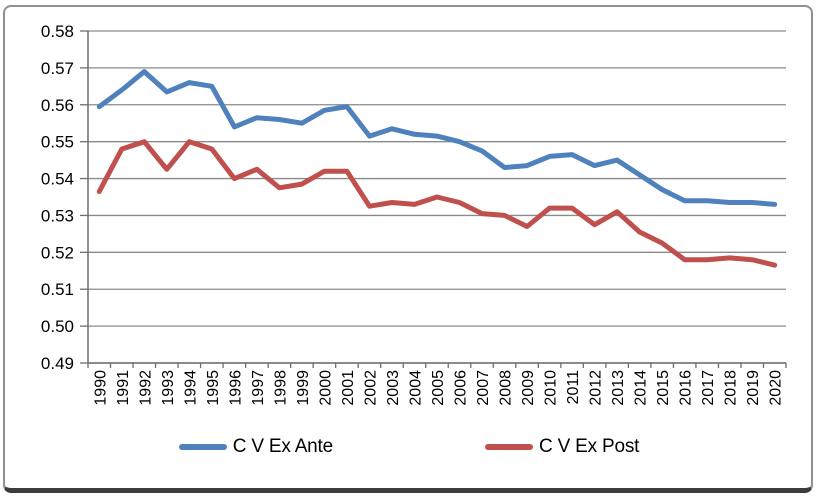 The height and width of the screenshot is (500, 818). What do you see at coordinates (325, 388) in the screenshot?
I see `x-axis-label: 2000` at bounding box center [325, 388].